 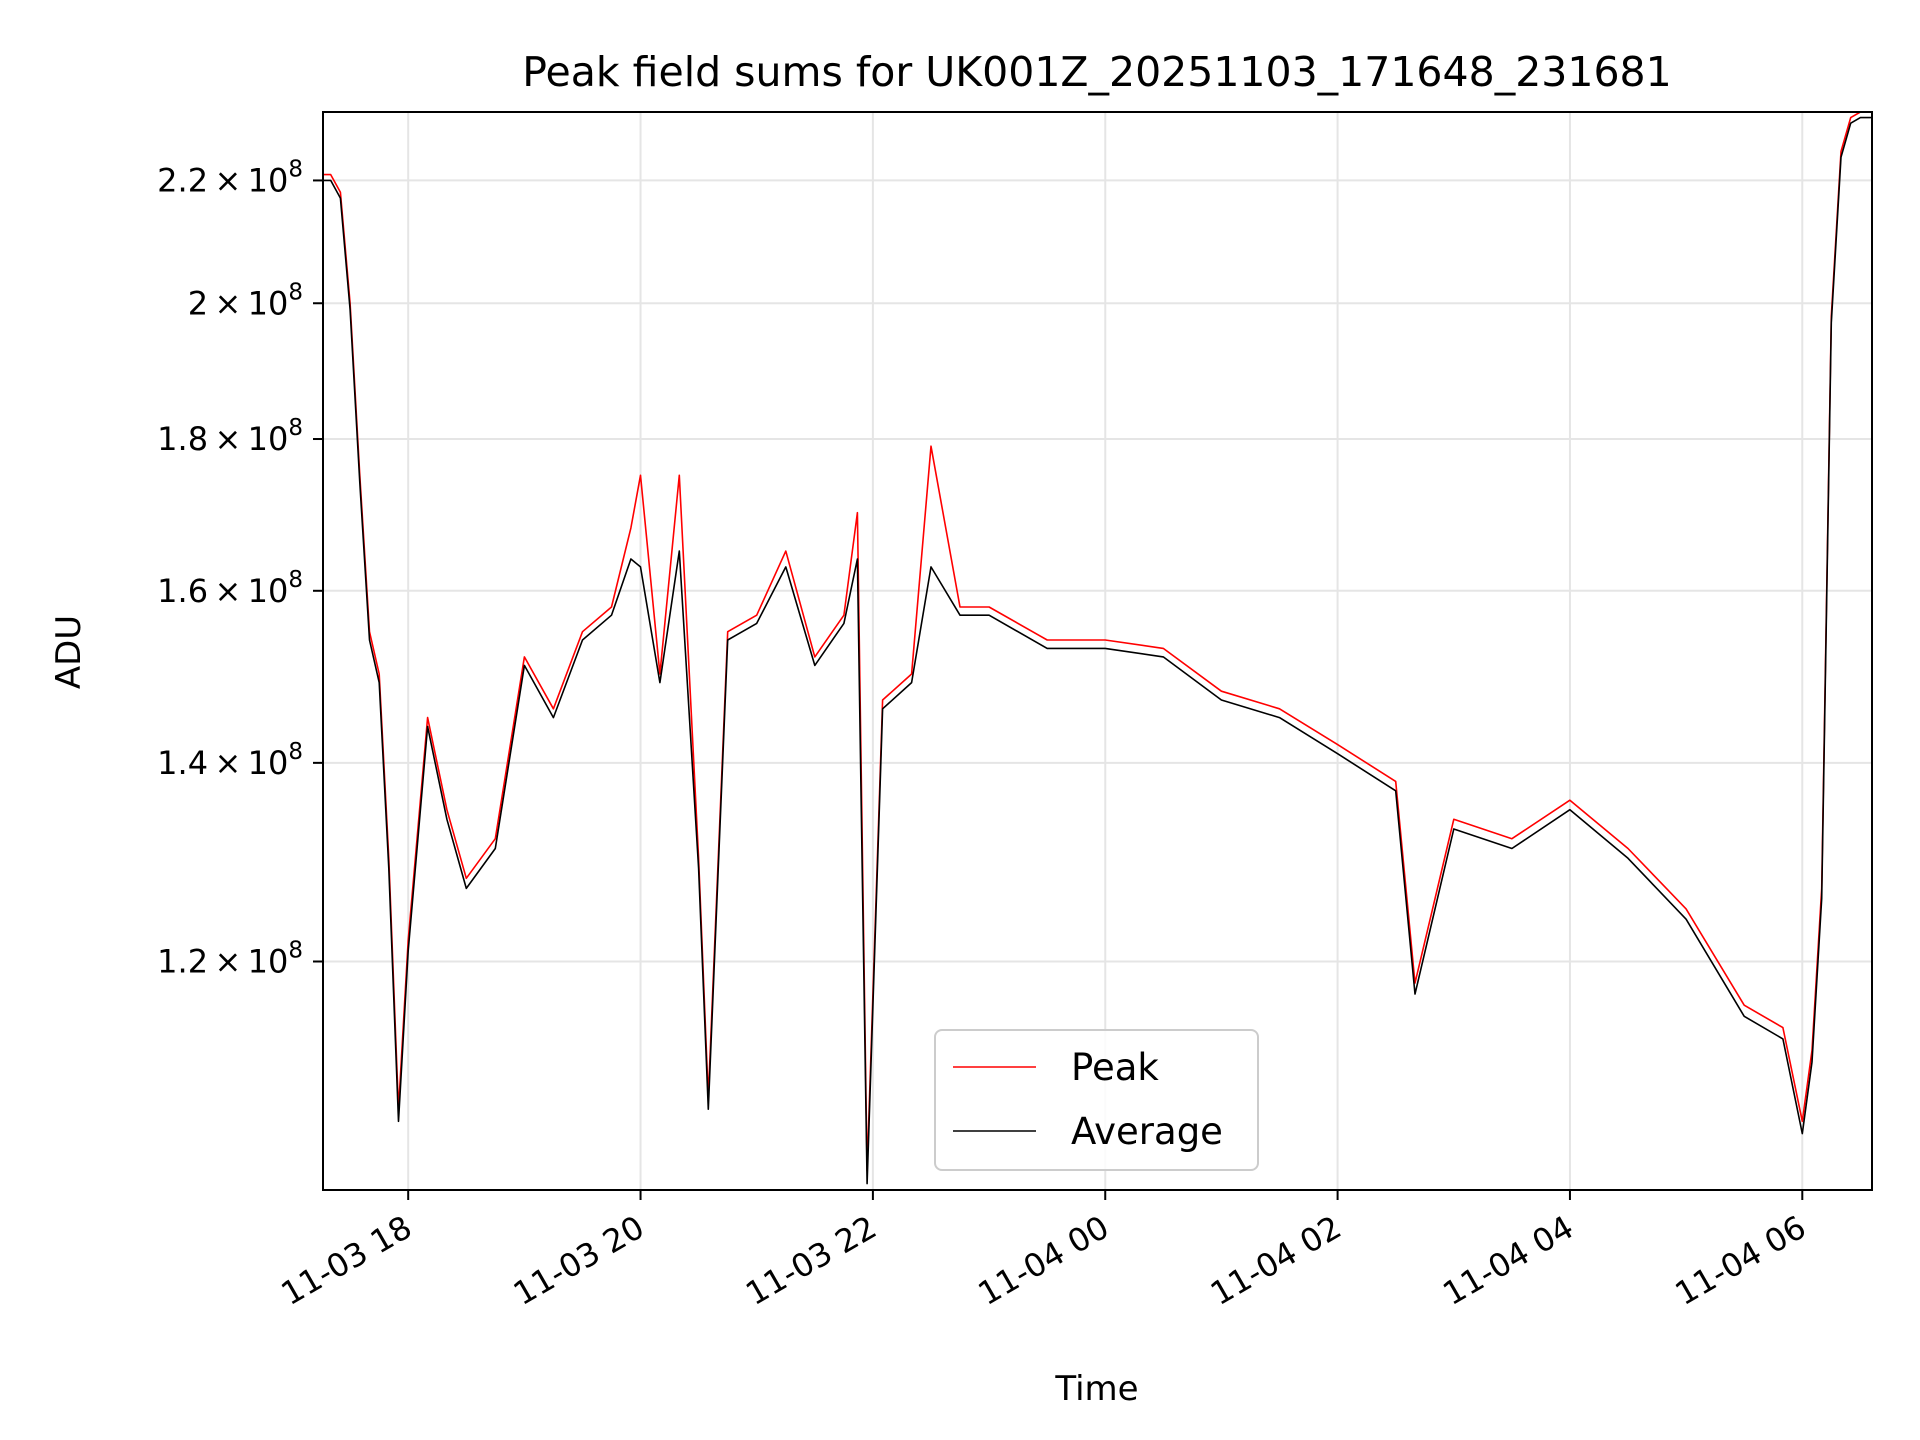 I want to click on legend-box, so click(x=1096, y=1100).